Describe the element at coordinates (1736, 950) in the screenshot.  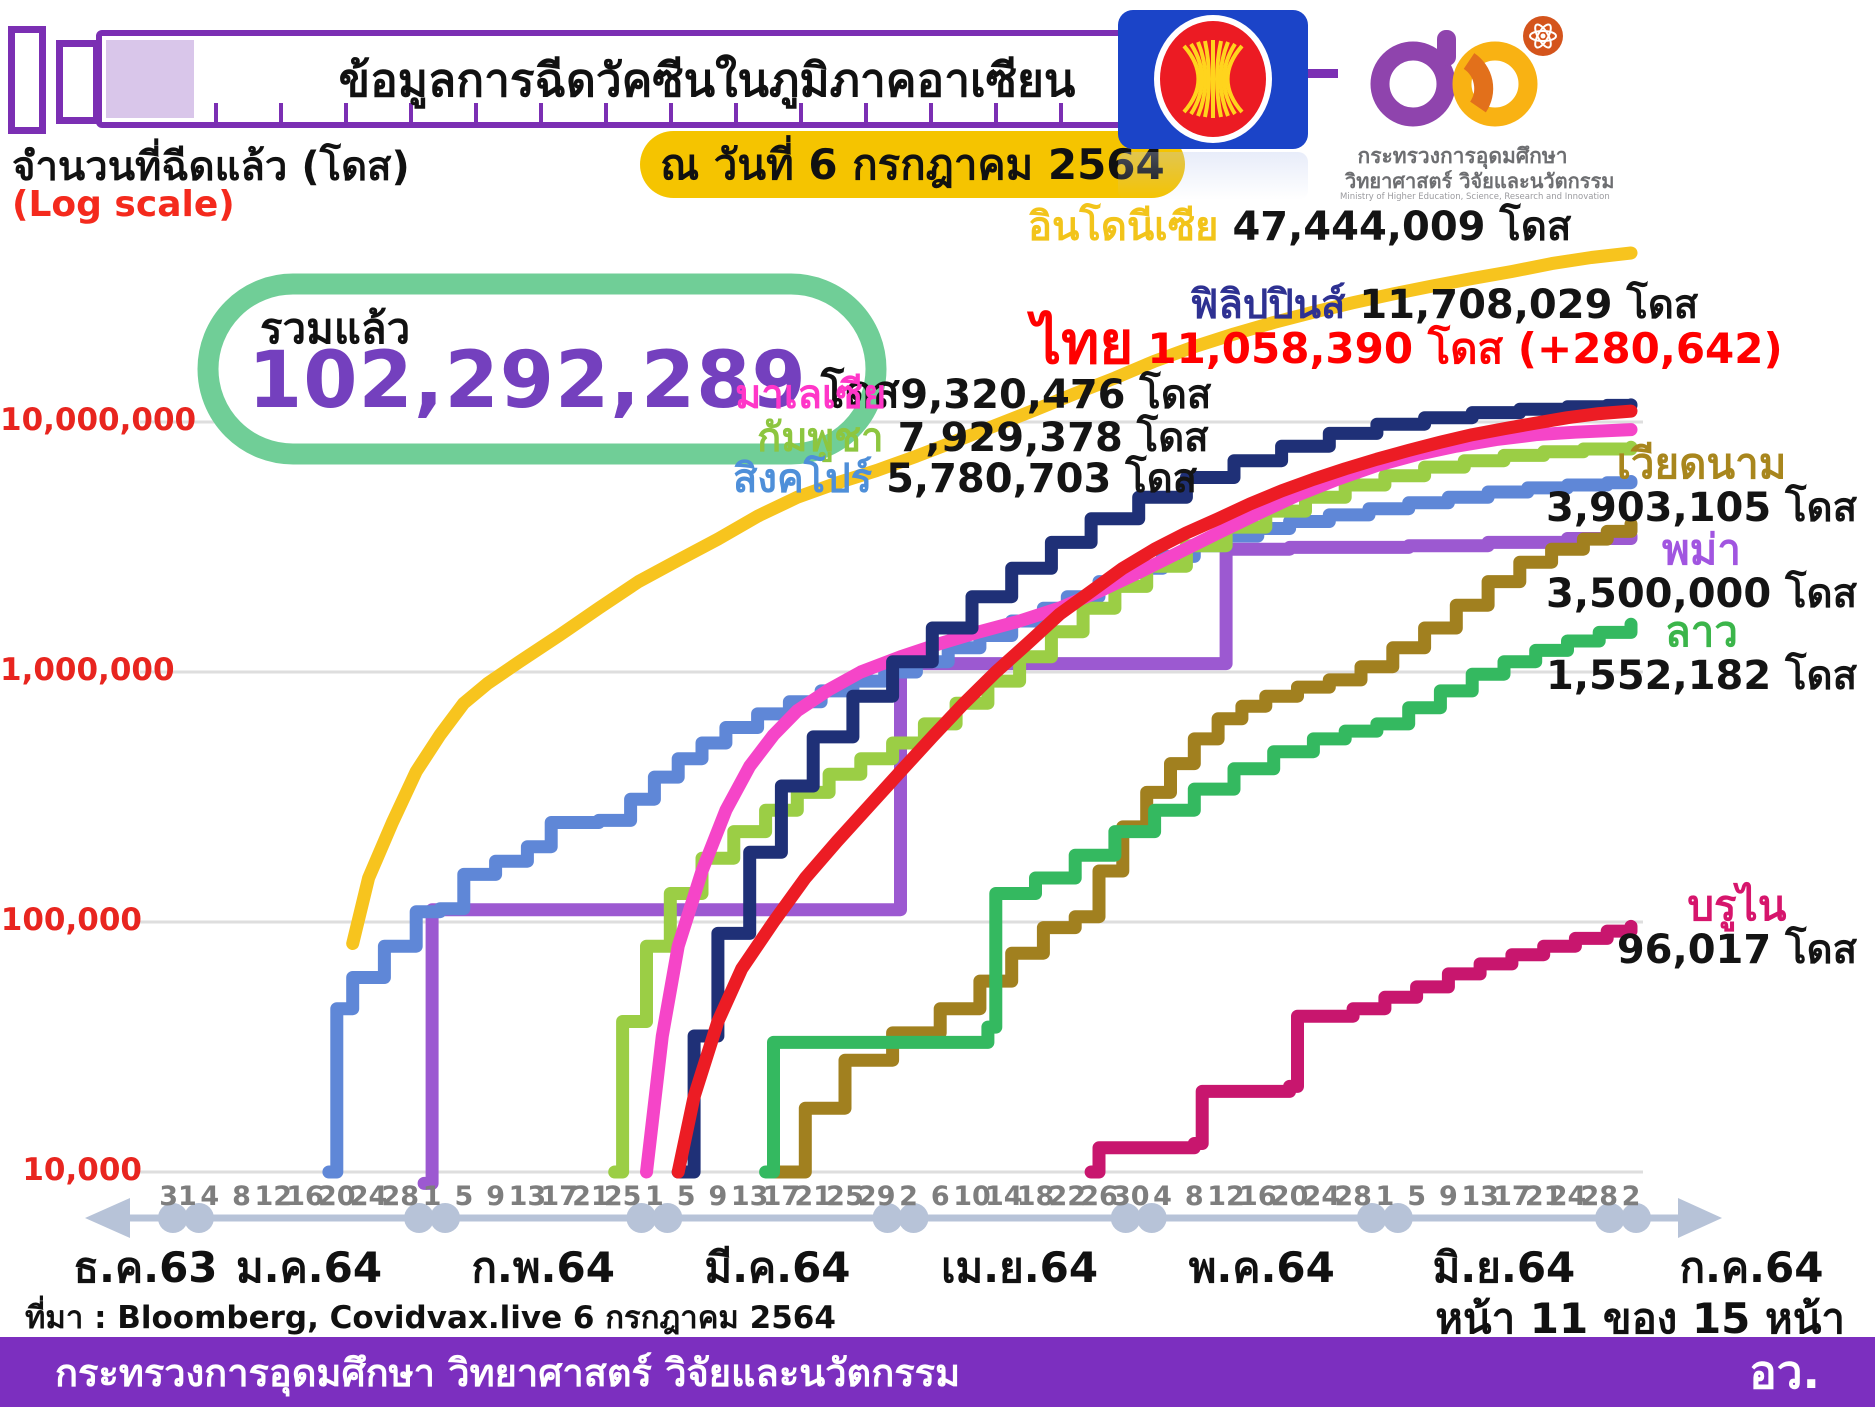
I see `brunei-value: 96,017 โดส` at that location.